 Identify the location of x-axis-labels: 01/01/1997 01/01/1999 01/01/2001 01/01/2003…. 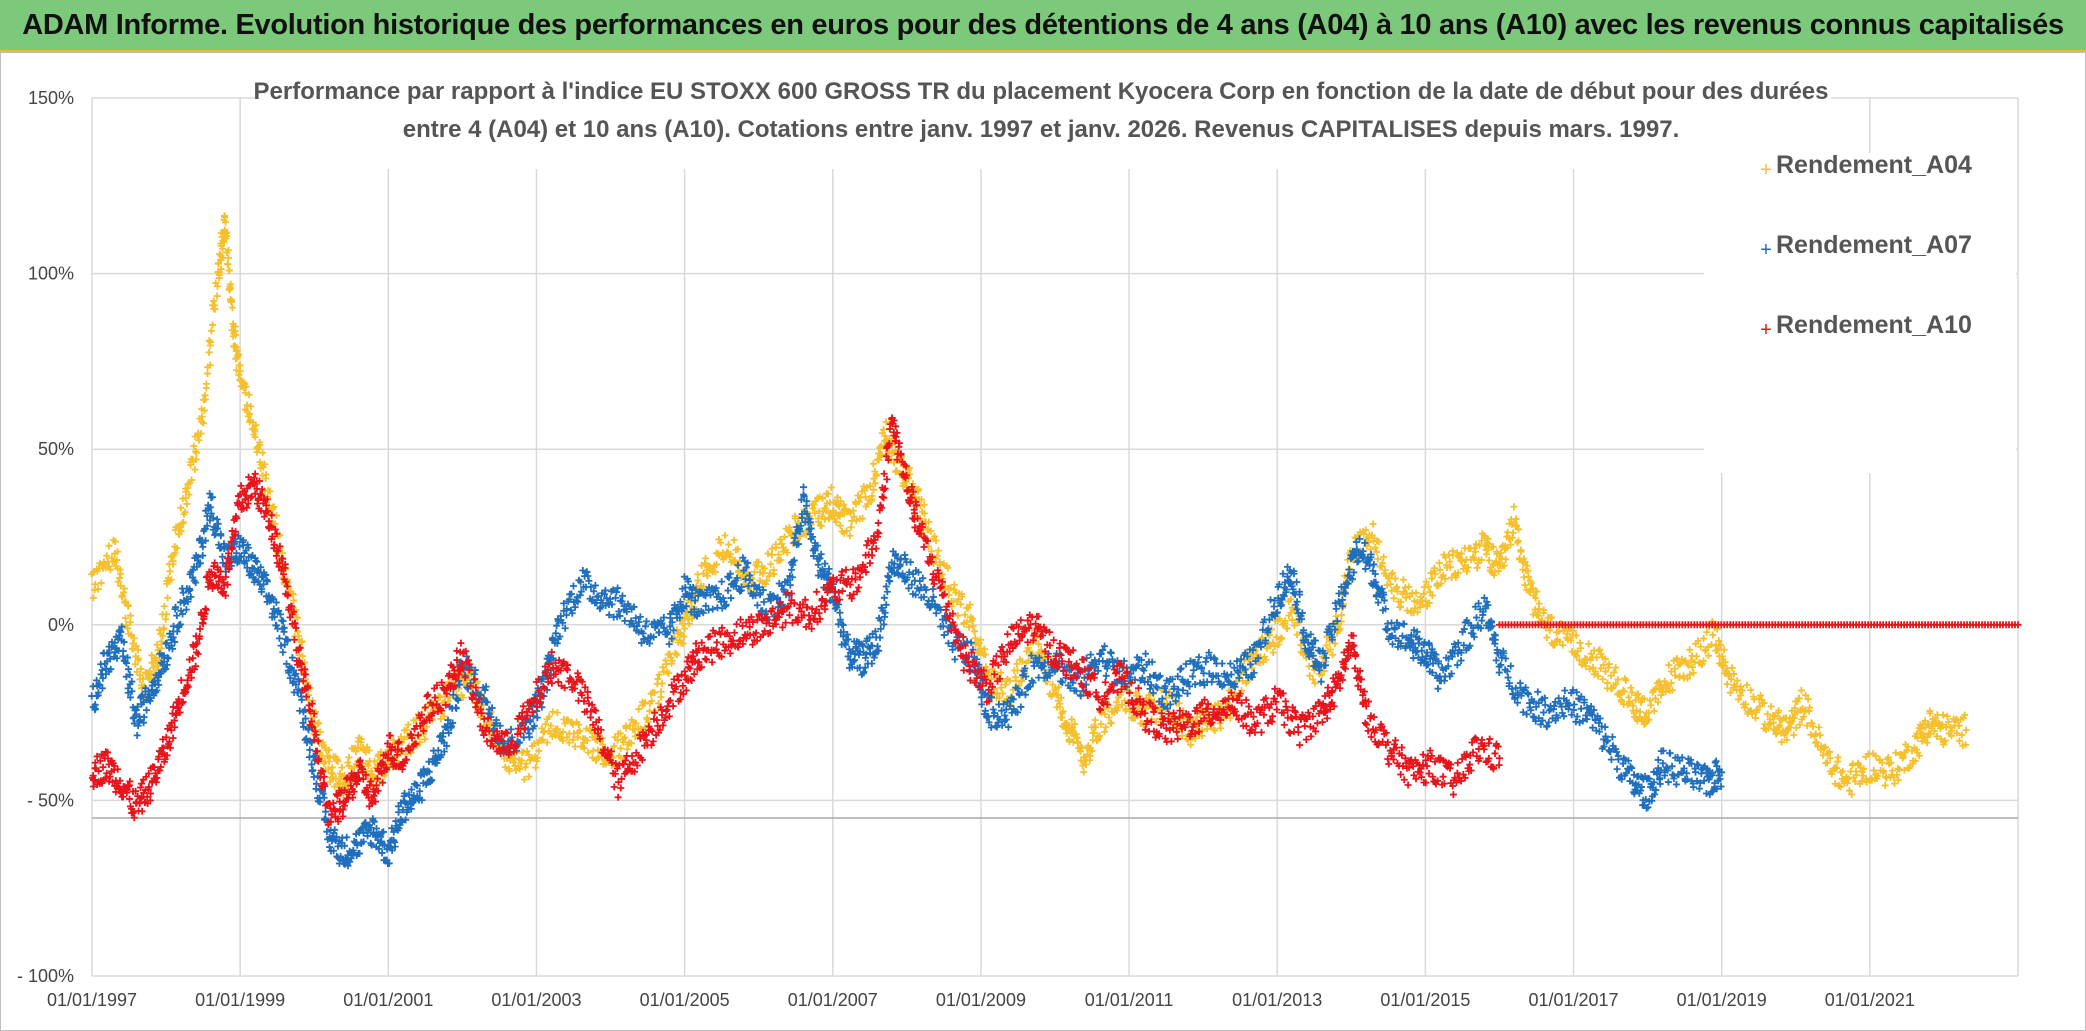
(981, 1000).